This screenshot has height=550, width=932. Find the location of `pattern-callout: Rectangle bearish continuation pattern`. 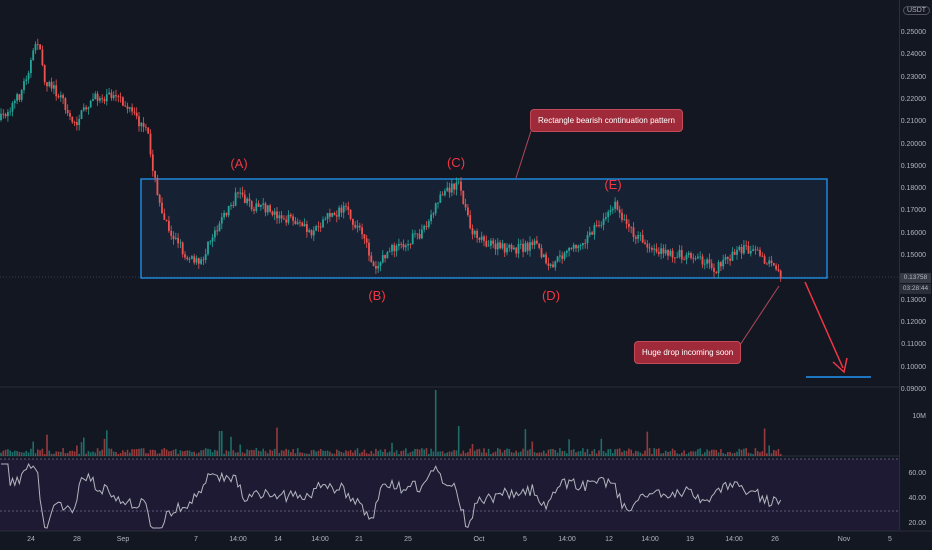

pattern-callout: Rectangle bearish continuation pattern is located at coordinates (606, 120).